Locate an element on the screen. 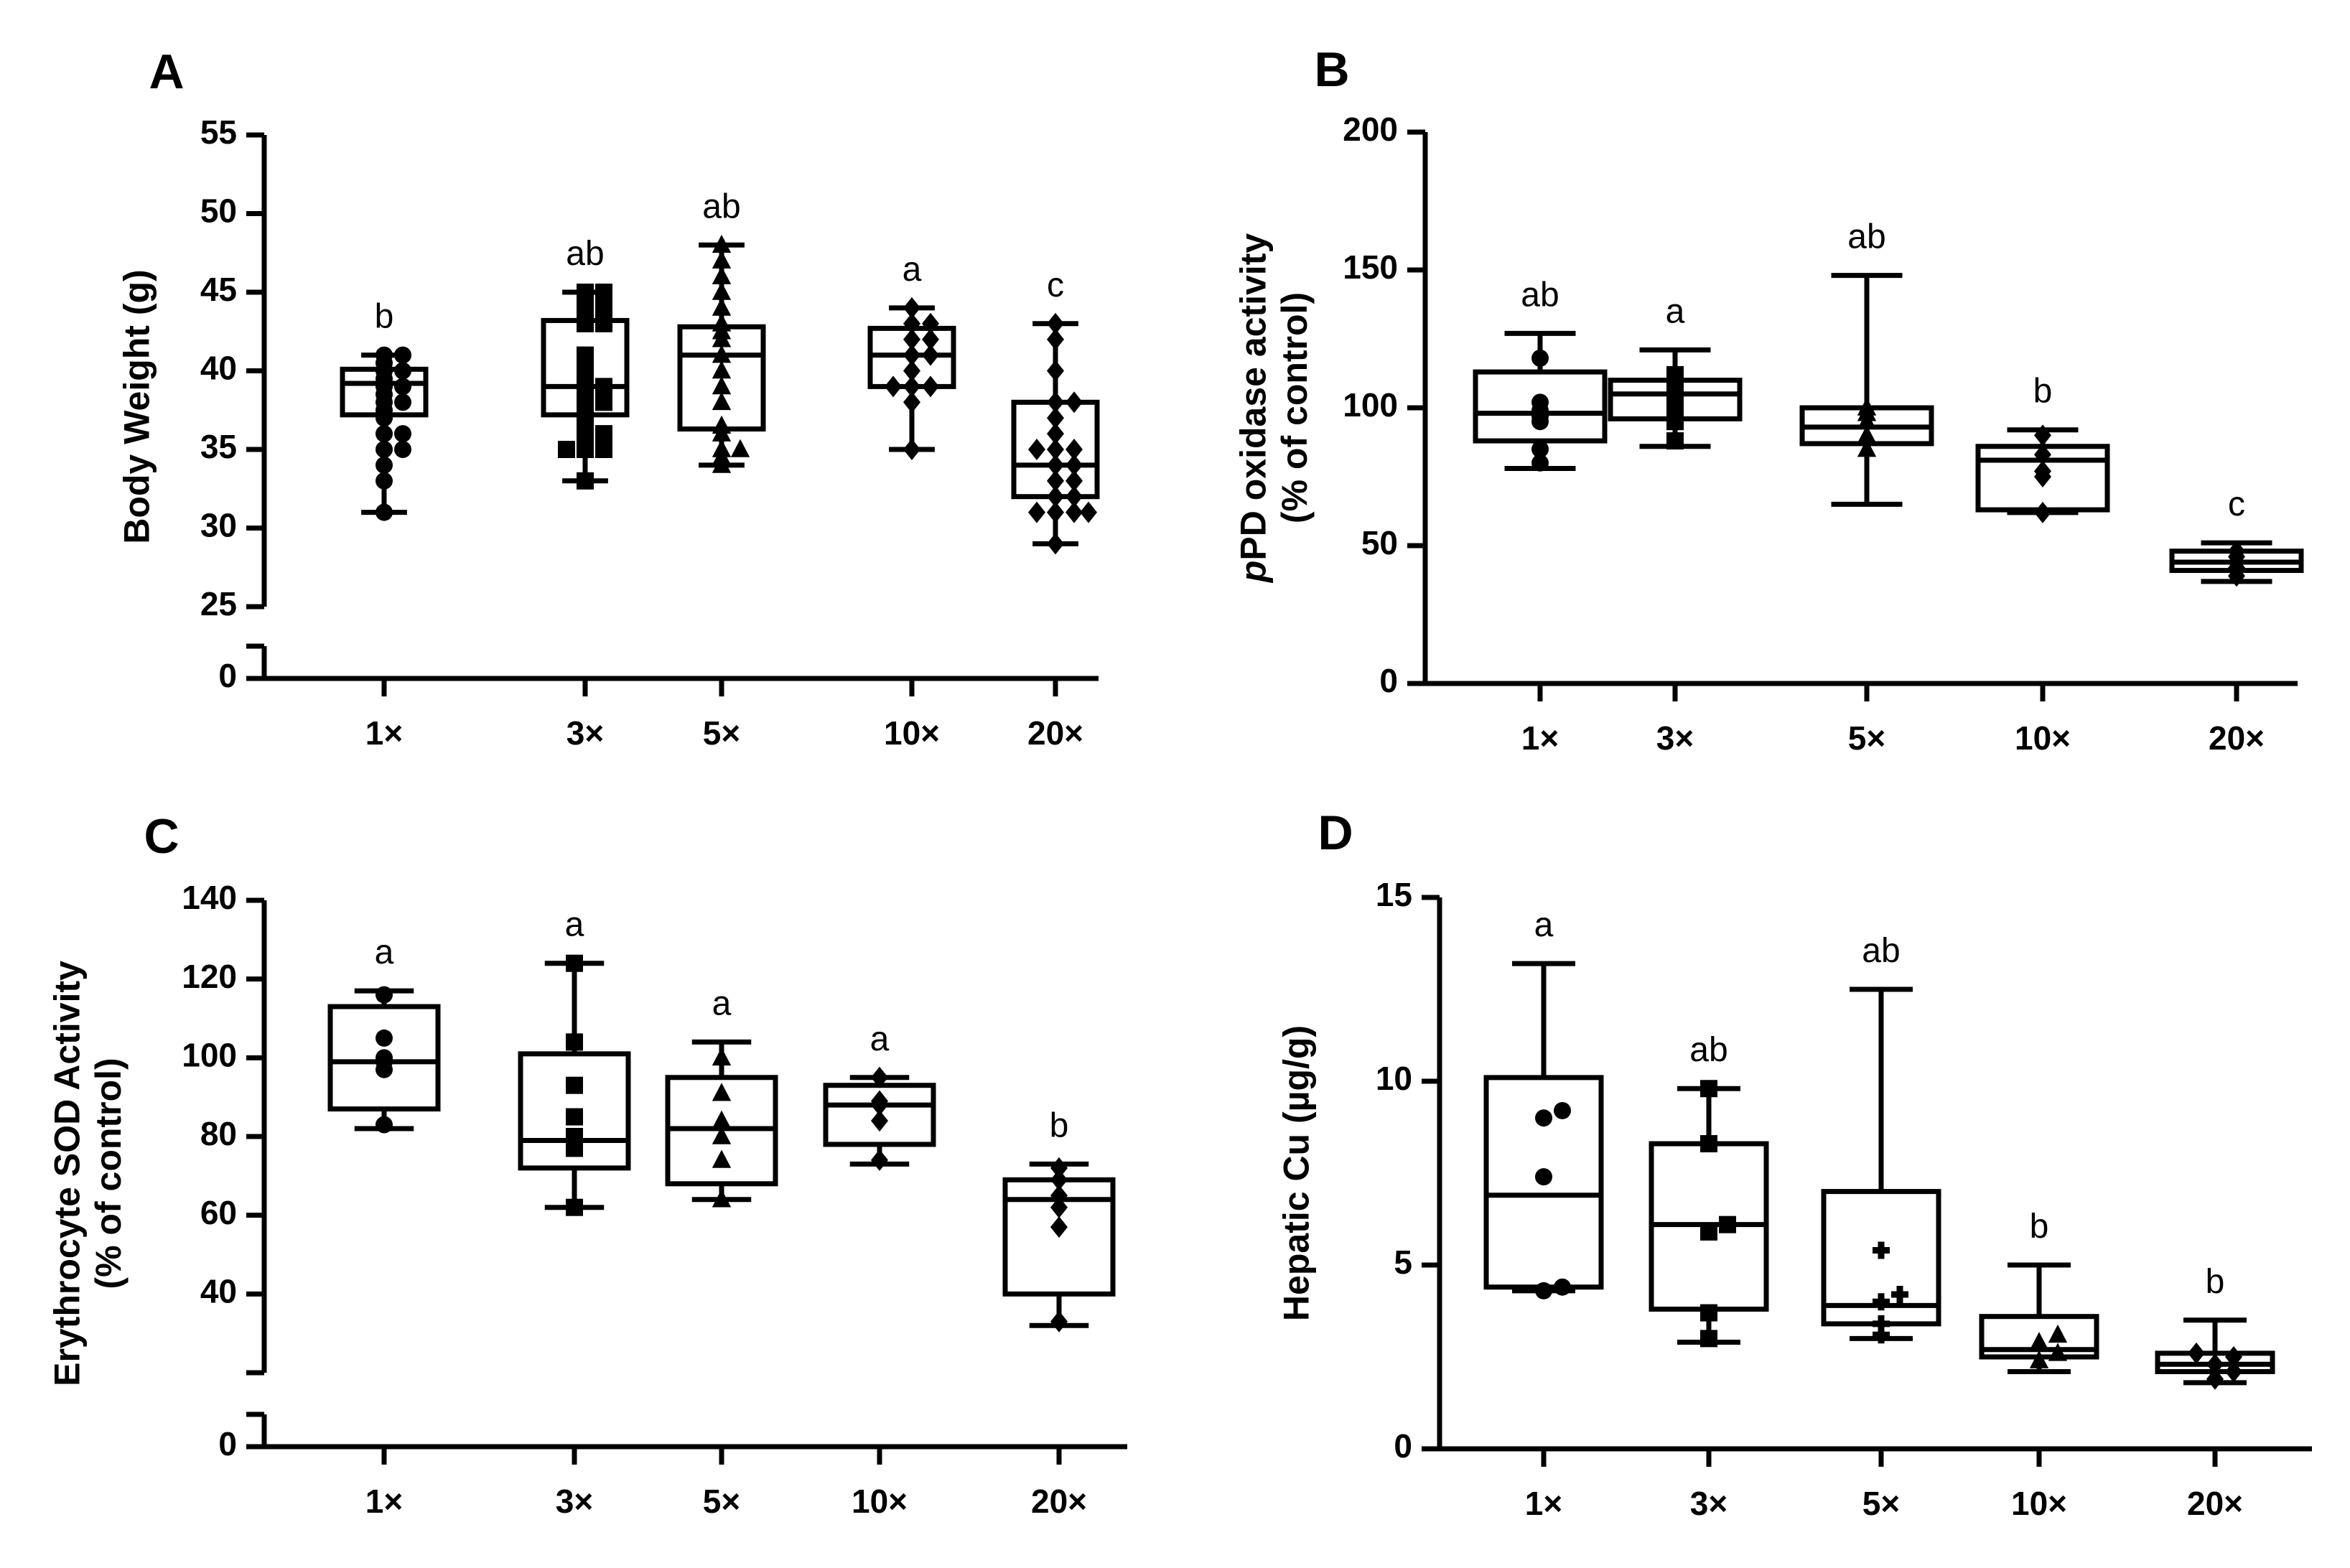 Image resolution: width=2350 pixels, height=1568 pixels. significance-letter: b is located at coordinates (1059, 1125).